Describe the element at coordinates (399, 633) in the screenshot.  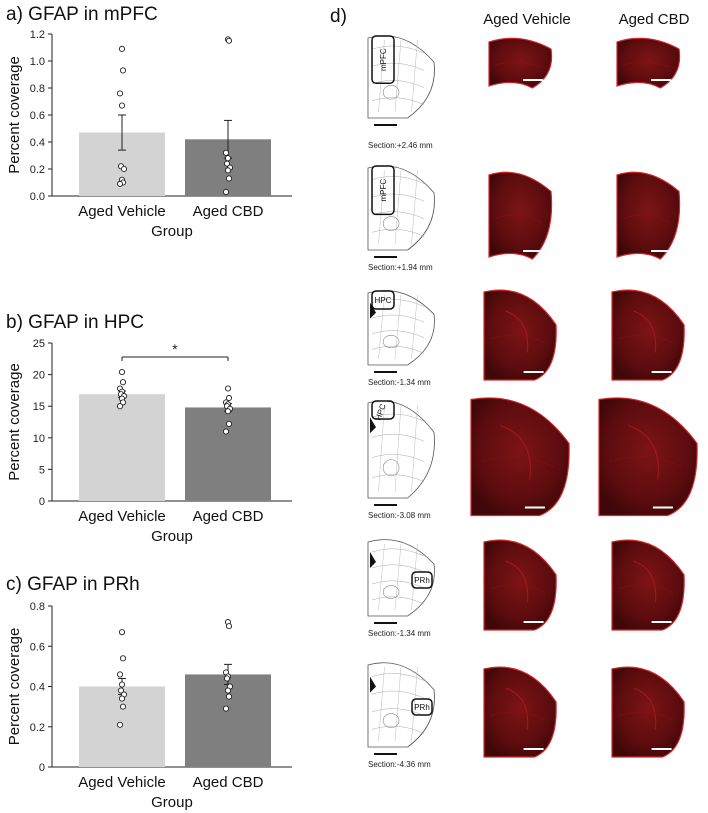
I see `section-caption: Section:-1.34 mm` at that location.